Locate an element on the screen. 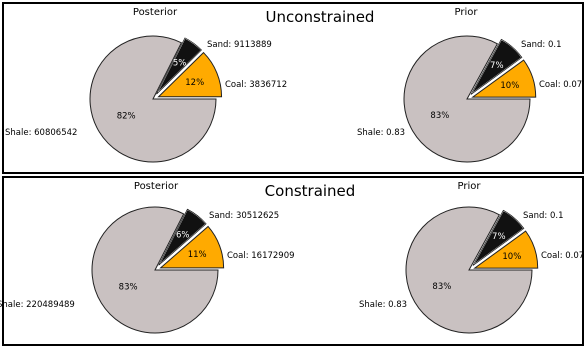 The height and width of the screenshot is (348, 588). category-label-shale: Shale: 60806542 is located at coordinates (41, 133).